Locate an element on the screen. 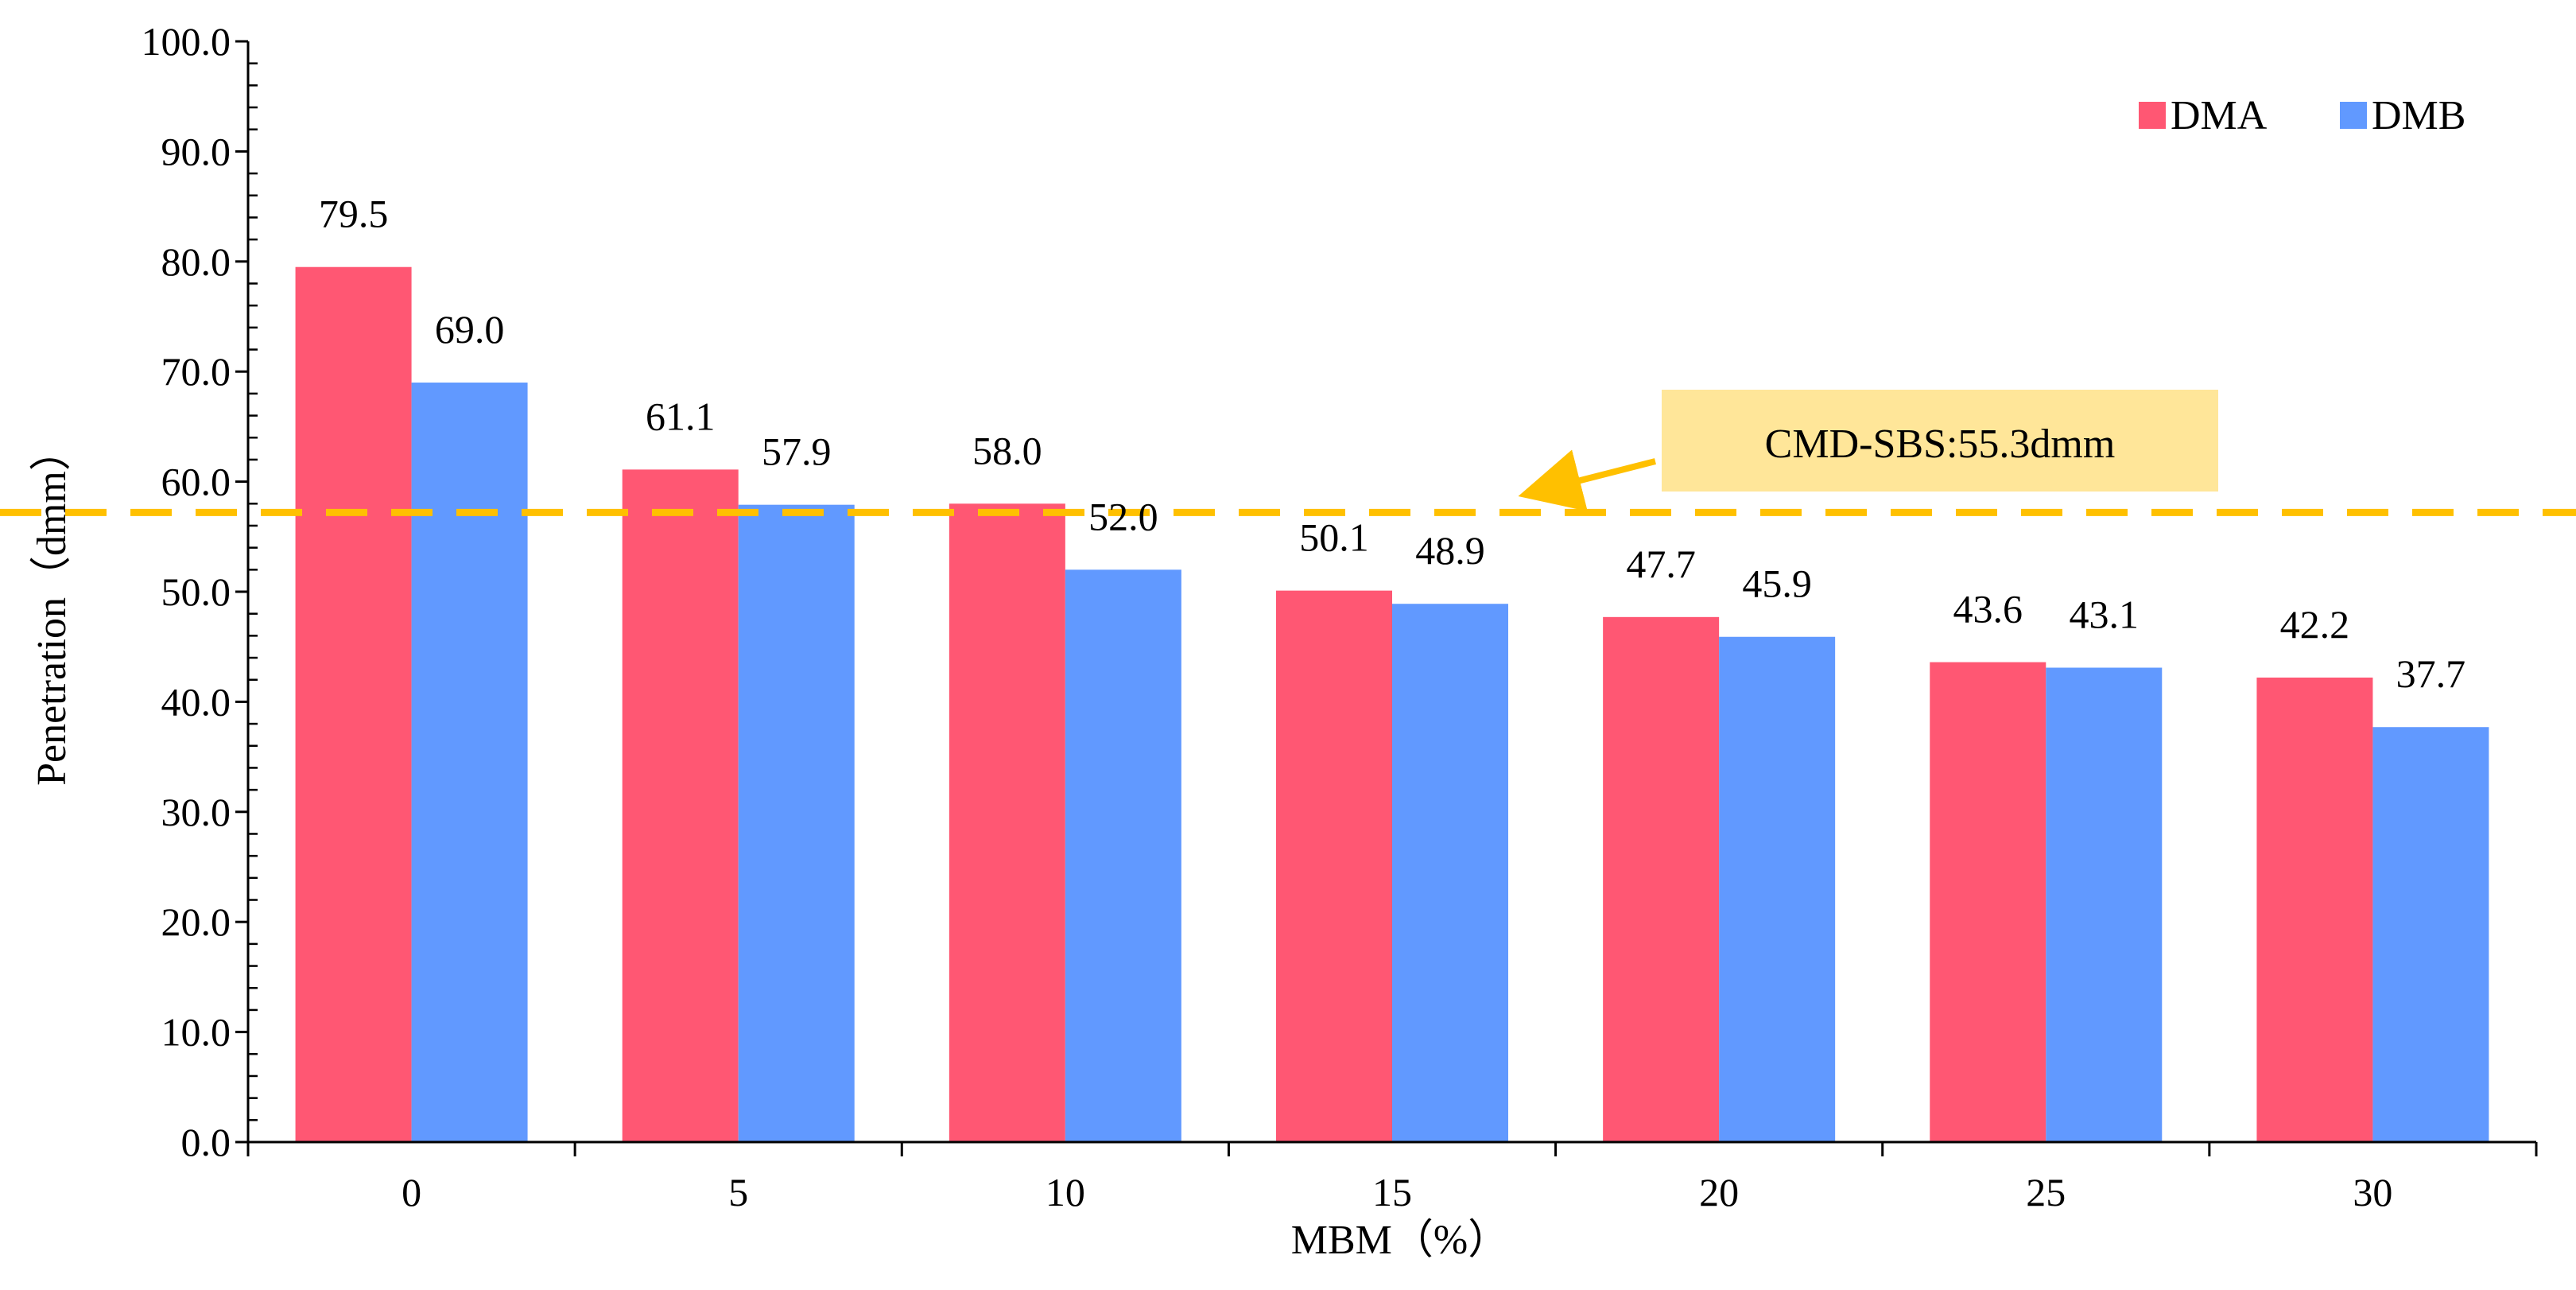 This screenshot has height=1290, width=2576. data-label-dmb-5: 57.9 is located at coordinates (797, 451).